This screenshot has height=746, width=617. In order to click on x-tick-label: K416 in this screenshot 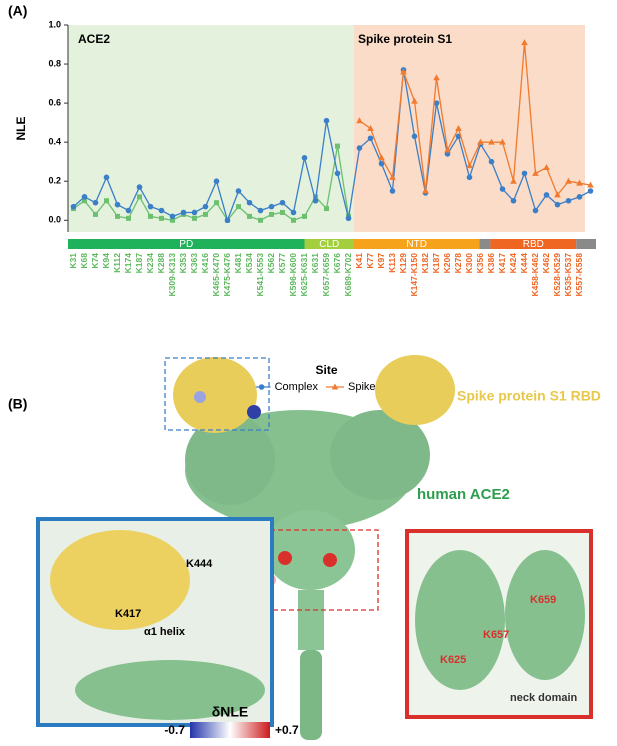, I will do `click(205, 263)`.